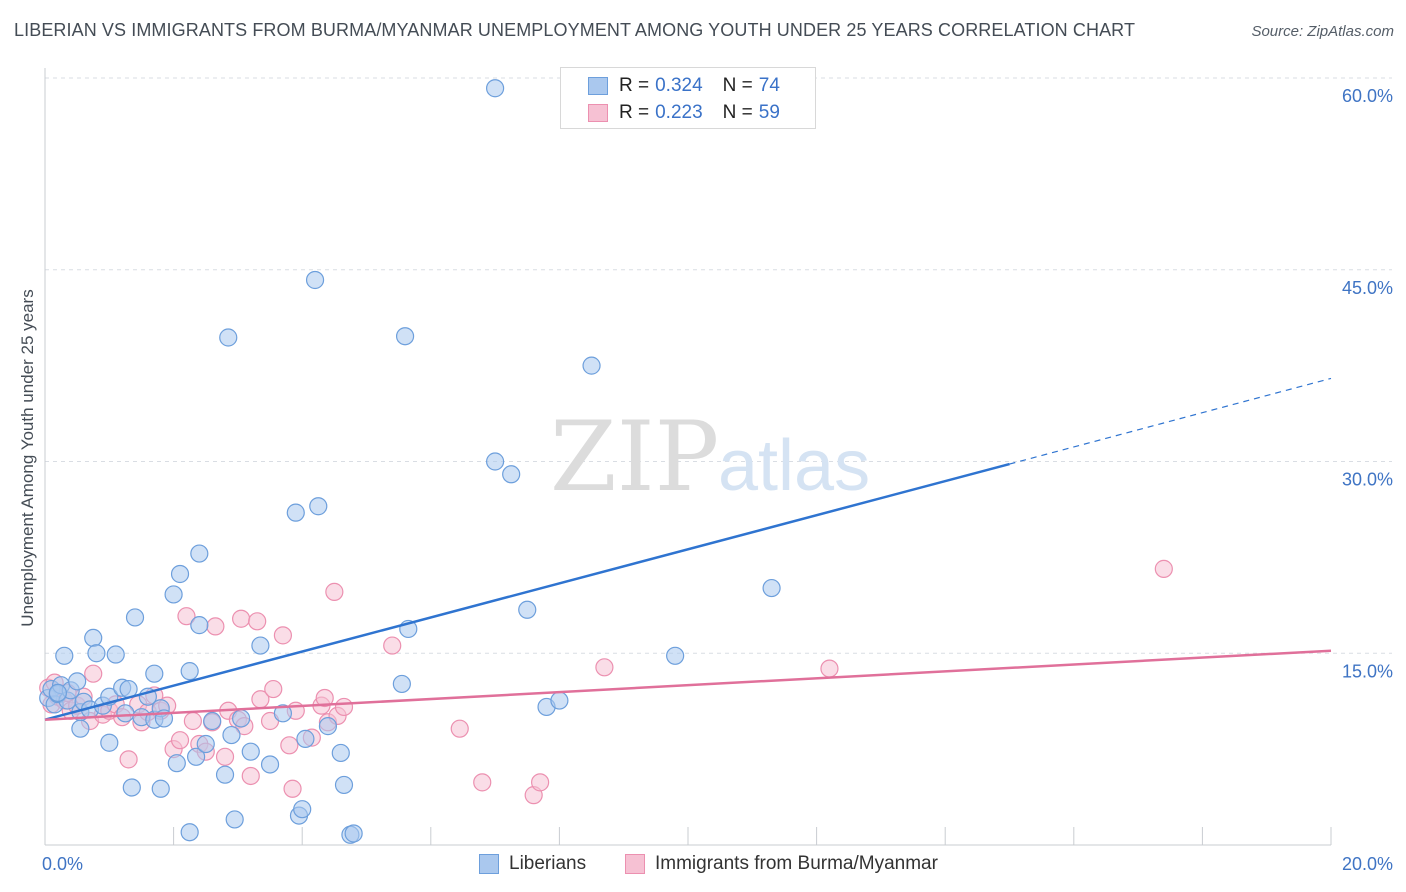 This screenshot has width=1406, height=892. Describe the element at coordinates (634, 457) in the screenshot. I see `watermark-zip: ZIP` at that location.